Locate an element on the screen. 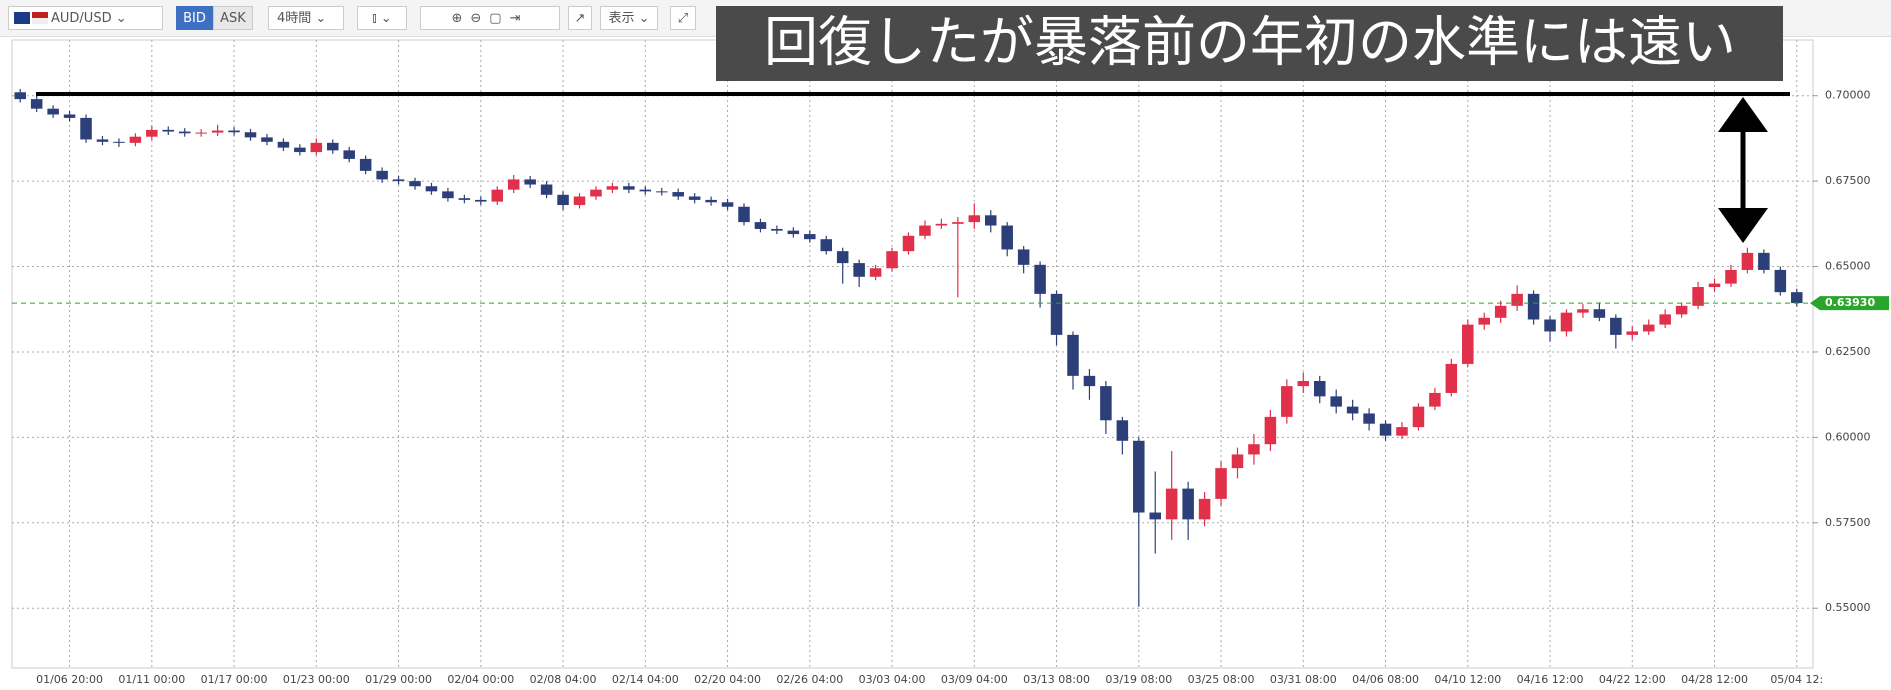 This screenshot has width=1891, height=690. y-tick-label: 0.62500 is located at coordinates (1848, 351).